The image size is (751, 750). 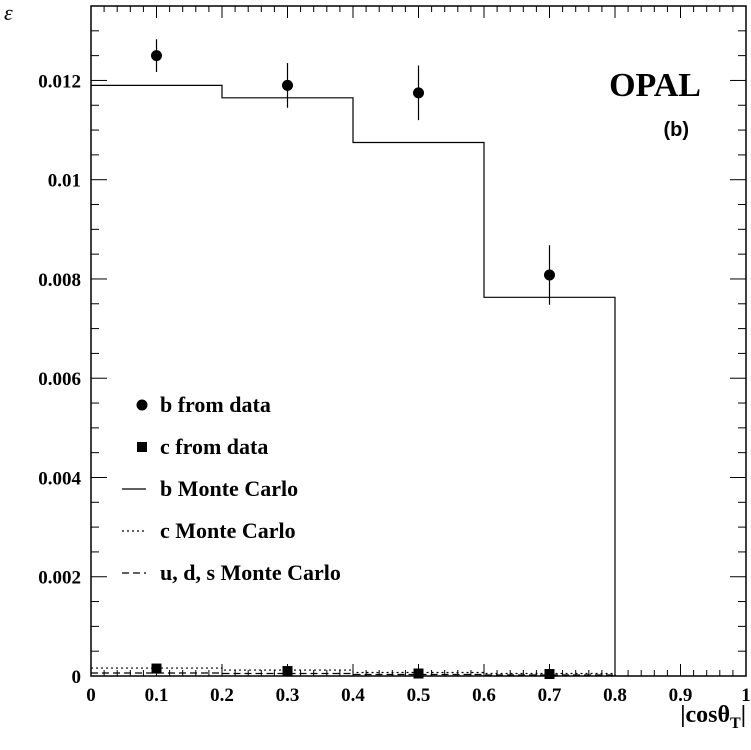 I want to click on histogram-c-monte-carlo, so click(x=353, y=671).